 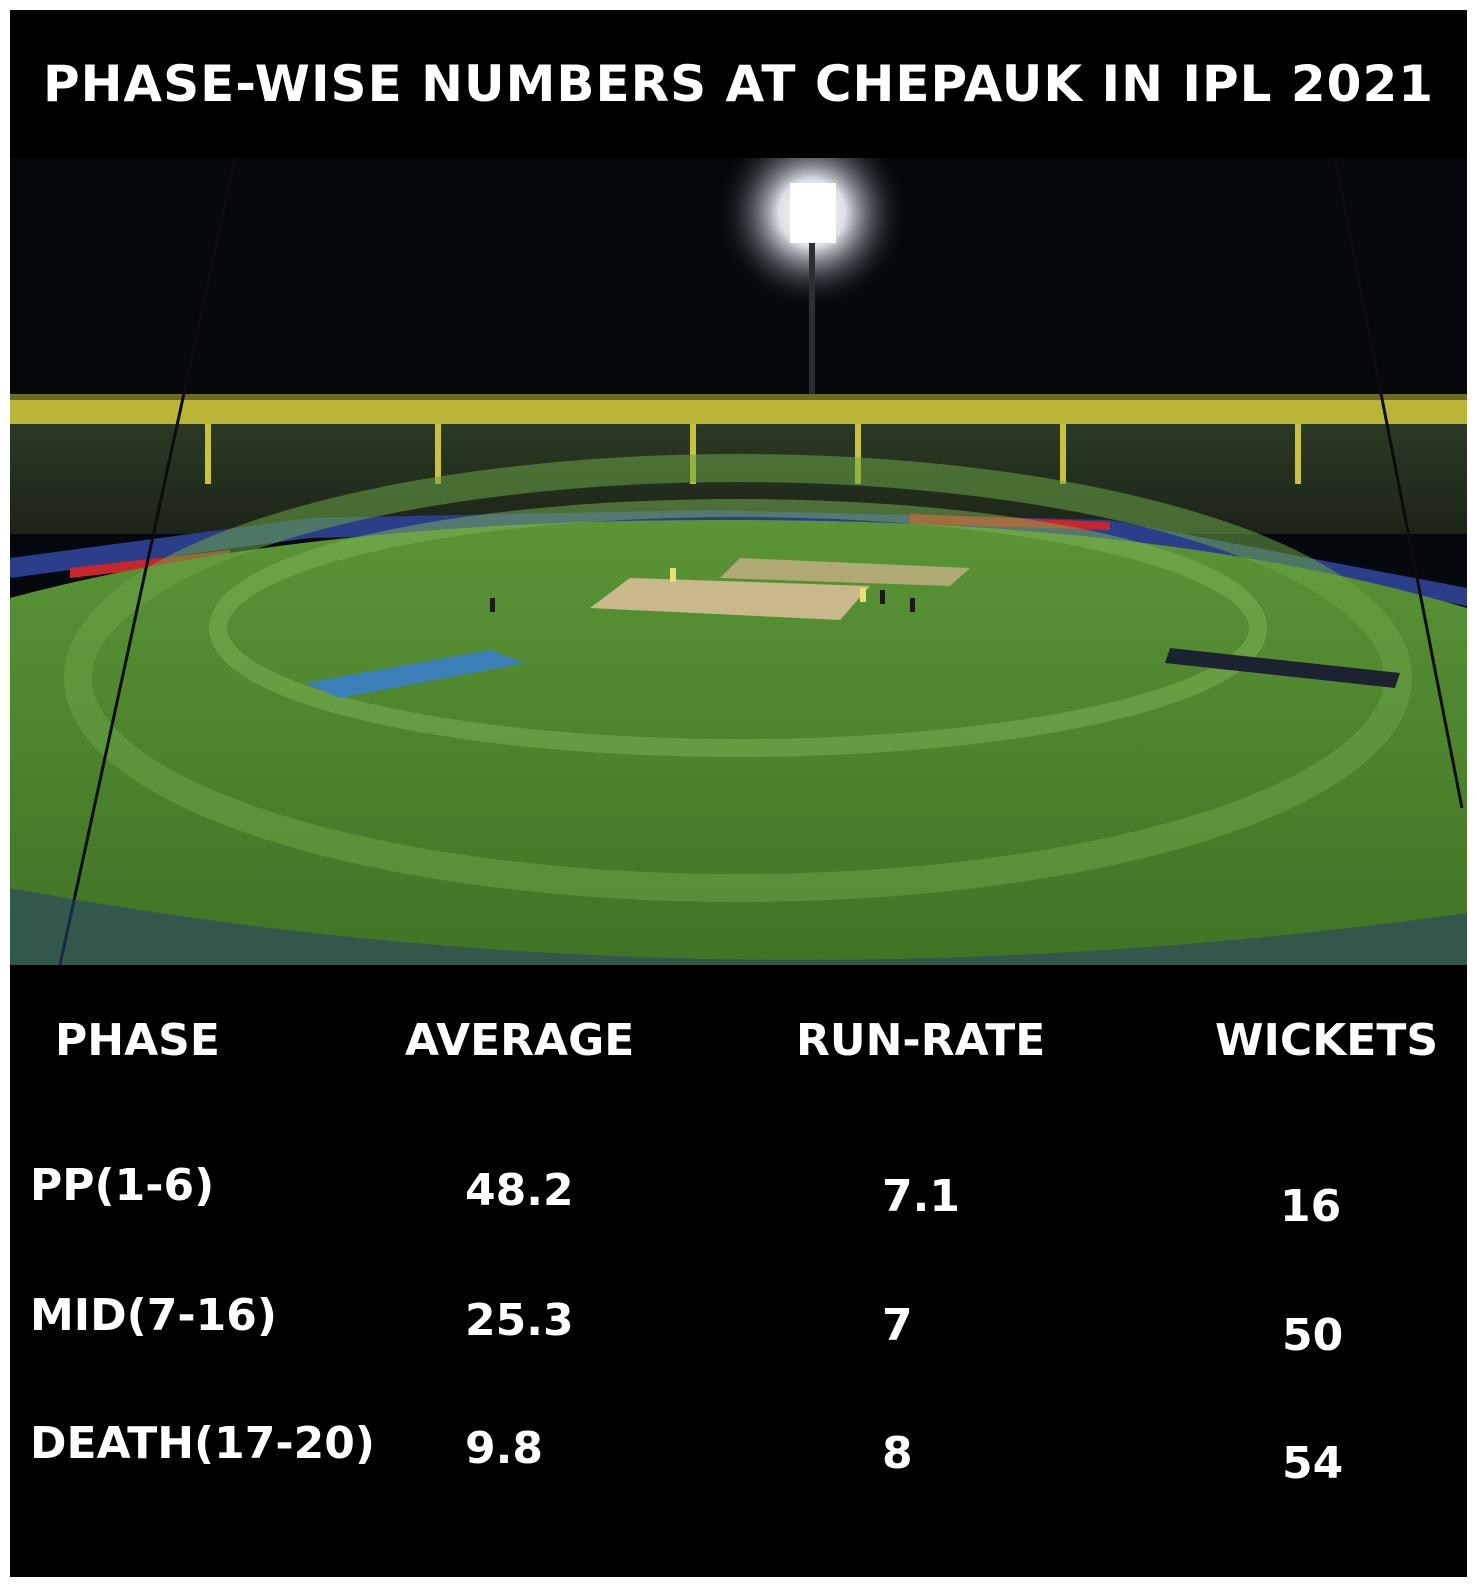 What do you see at coordinates (519, 1190) in the screenshot?
I see `row-average: 48.2` at bounding box center [519, 1190].